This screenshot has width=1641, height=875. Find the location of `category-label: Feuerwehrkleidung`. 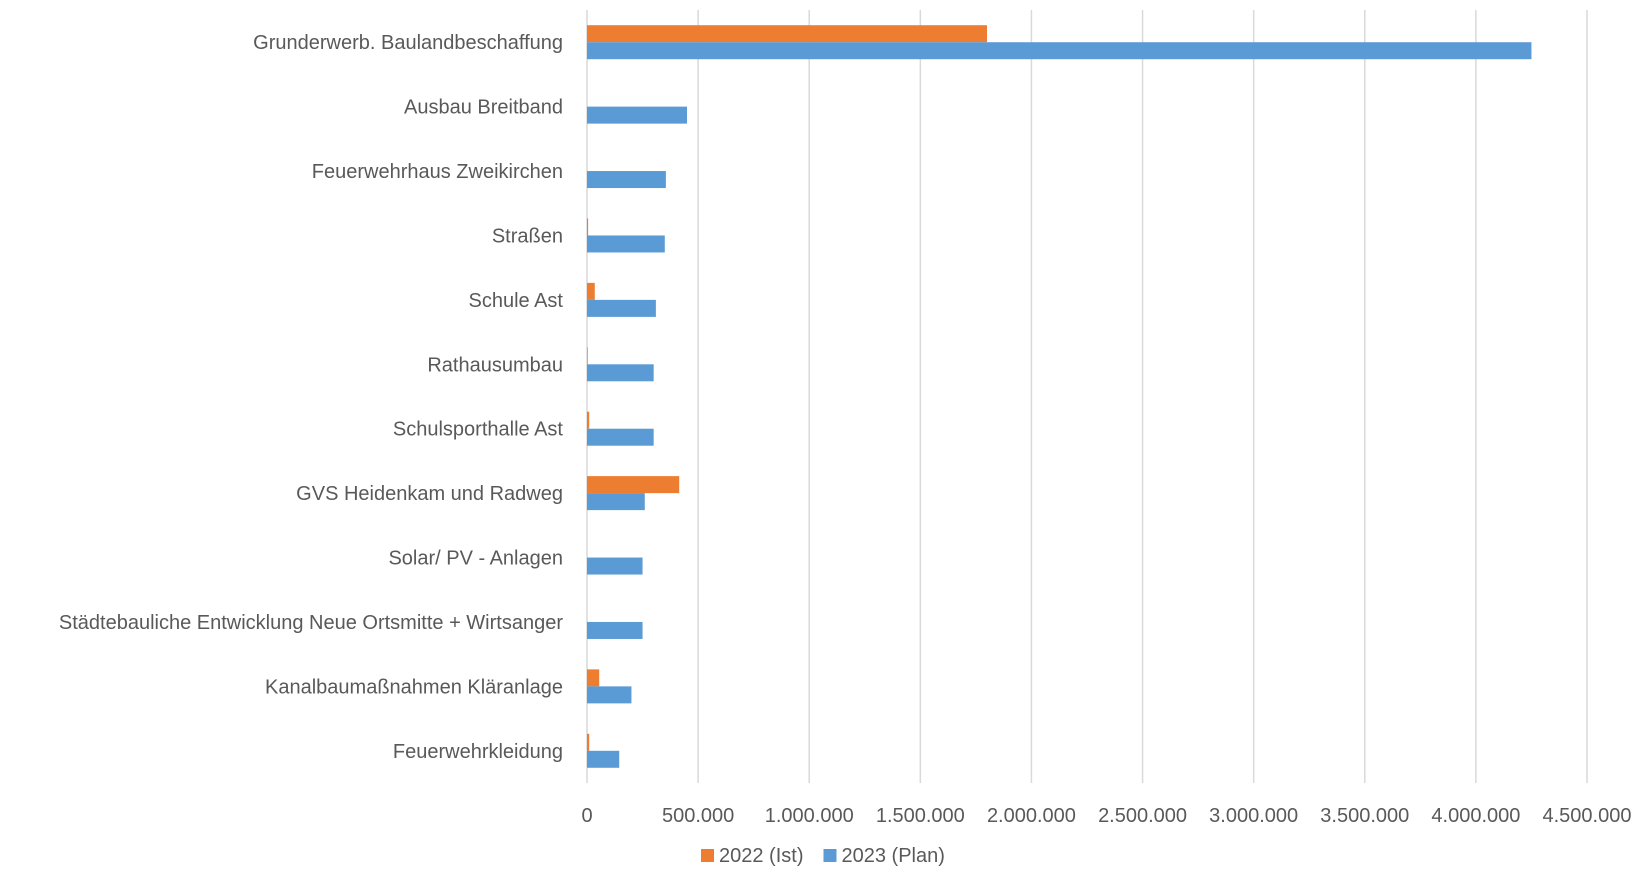

category-label: Feuerwehrkleidung is located at coordinates (478, 752).